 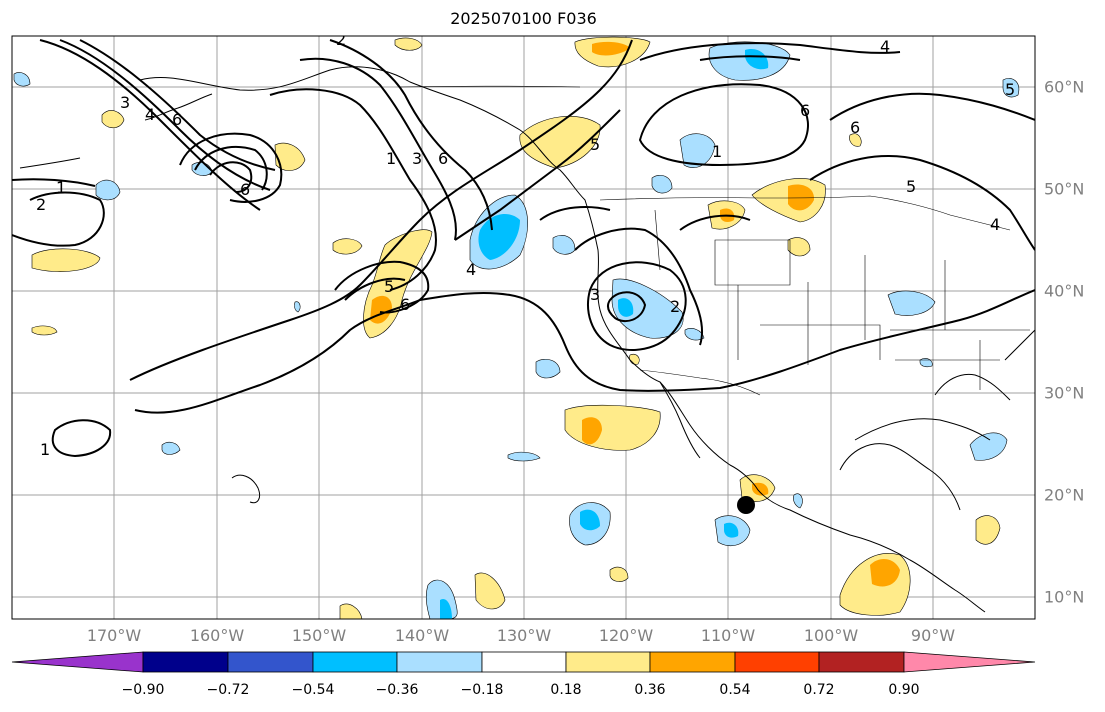 What do you see at coordinates (143, 690) in the screenshot?
I see `colorbar-tick-label: −0.90` at bounding box center [143, 690].